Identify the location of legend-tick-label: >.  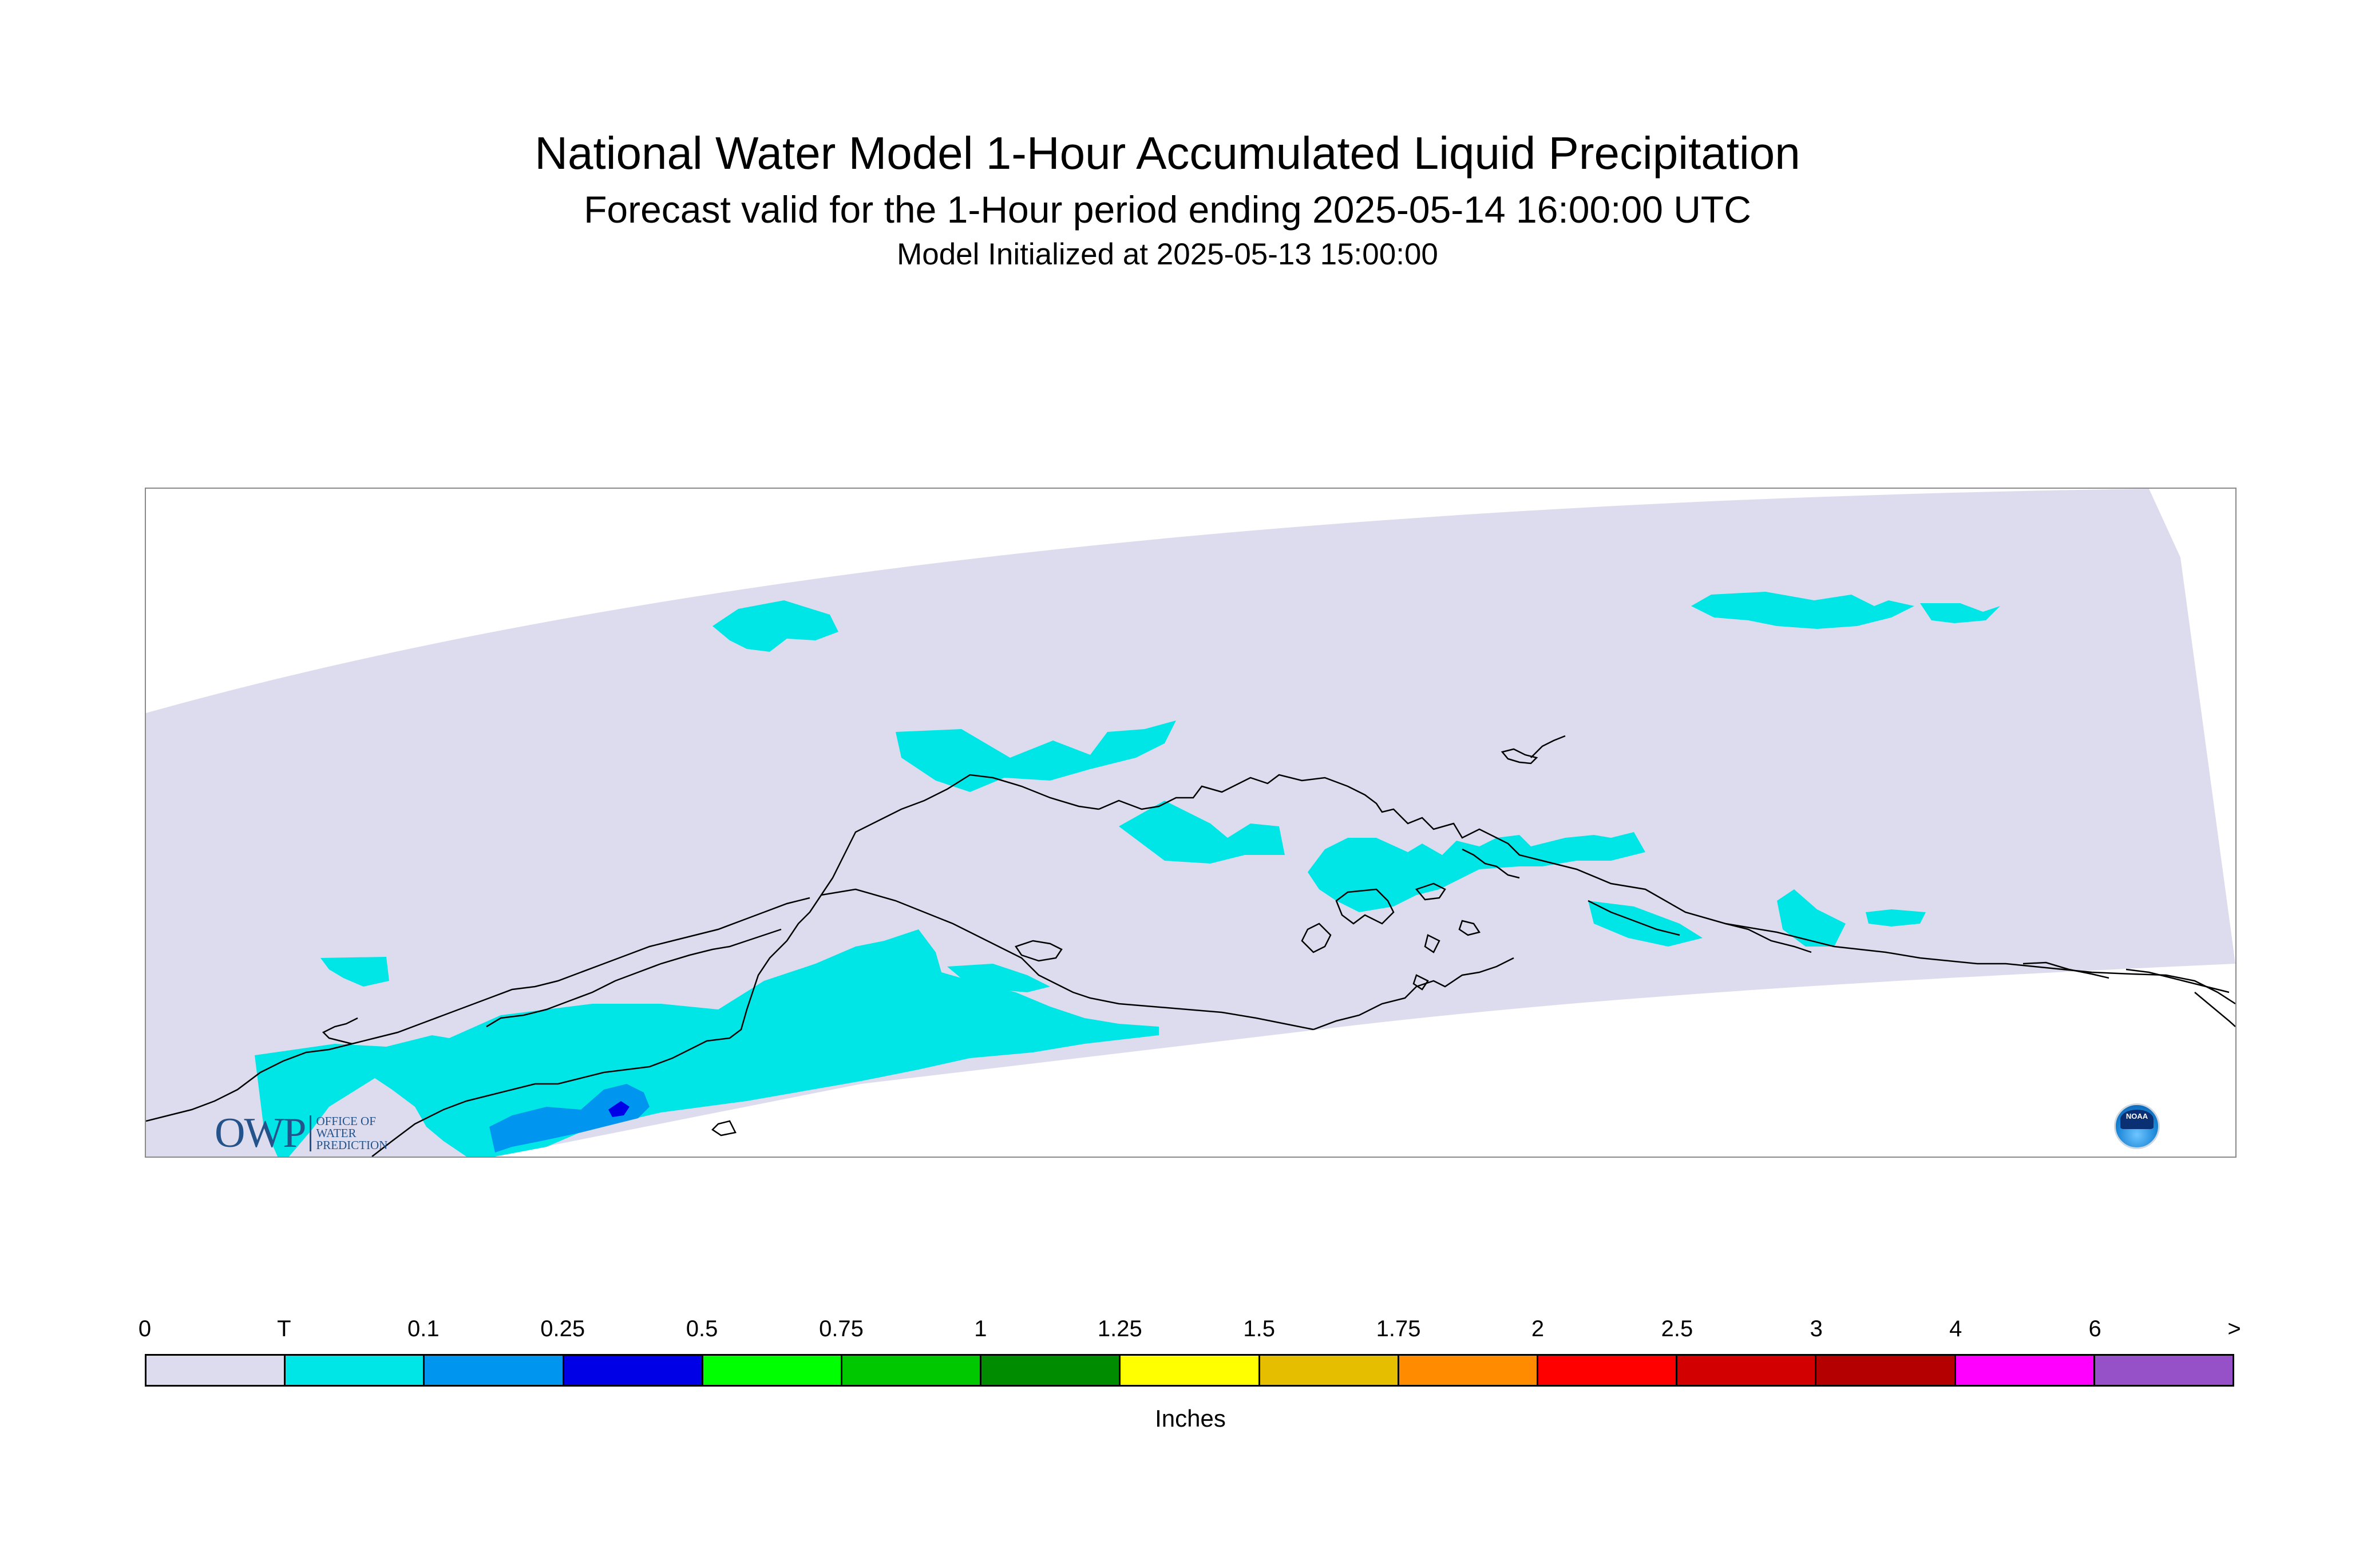
(2234, 1328).